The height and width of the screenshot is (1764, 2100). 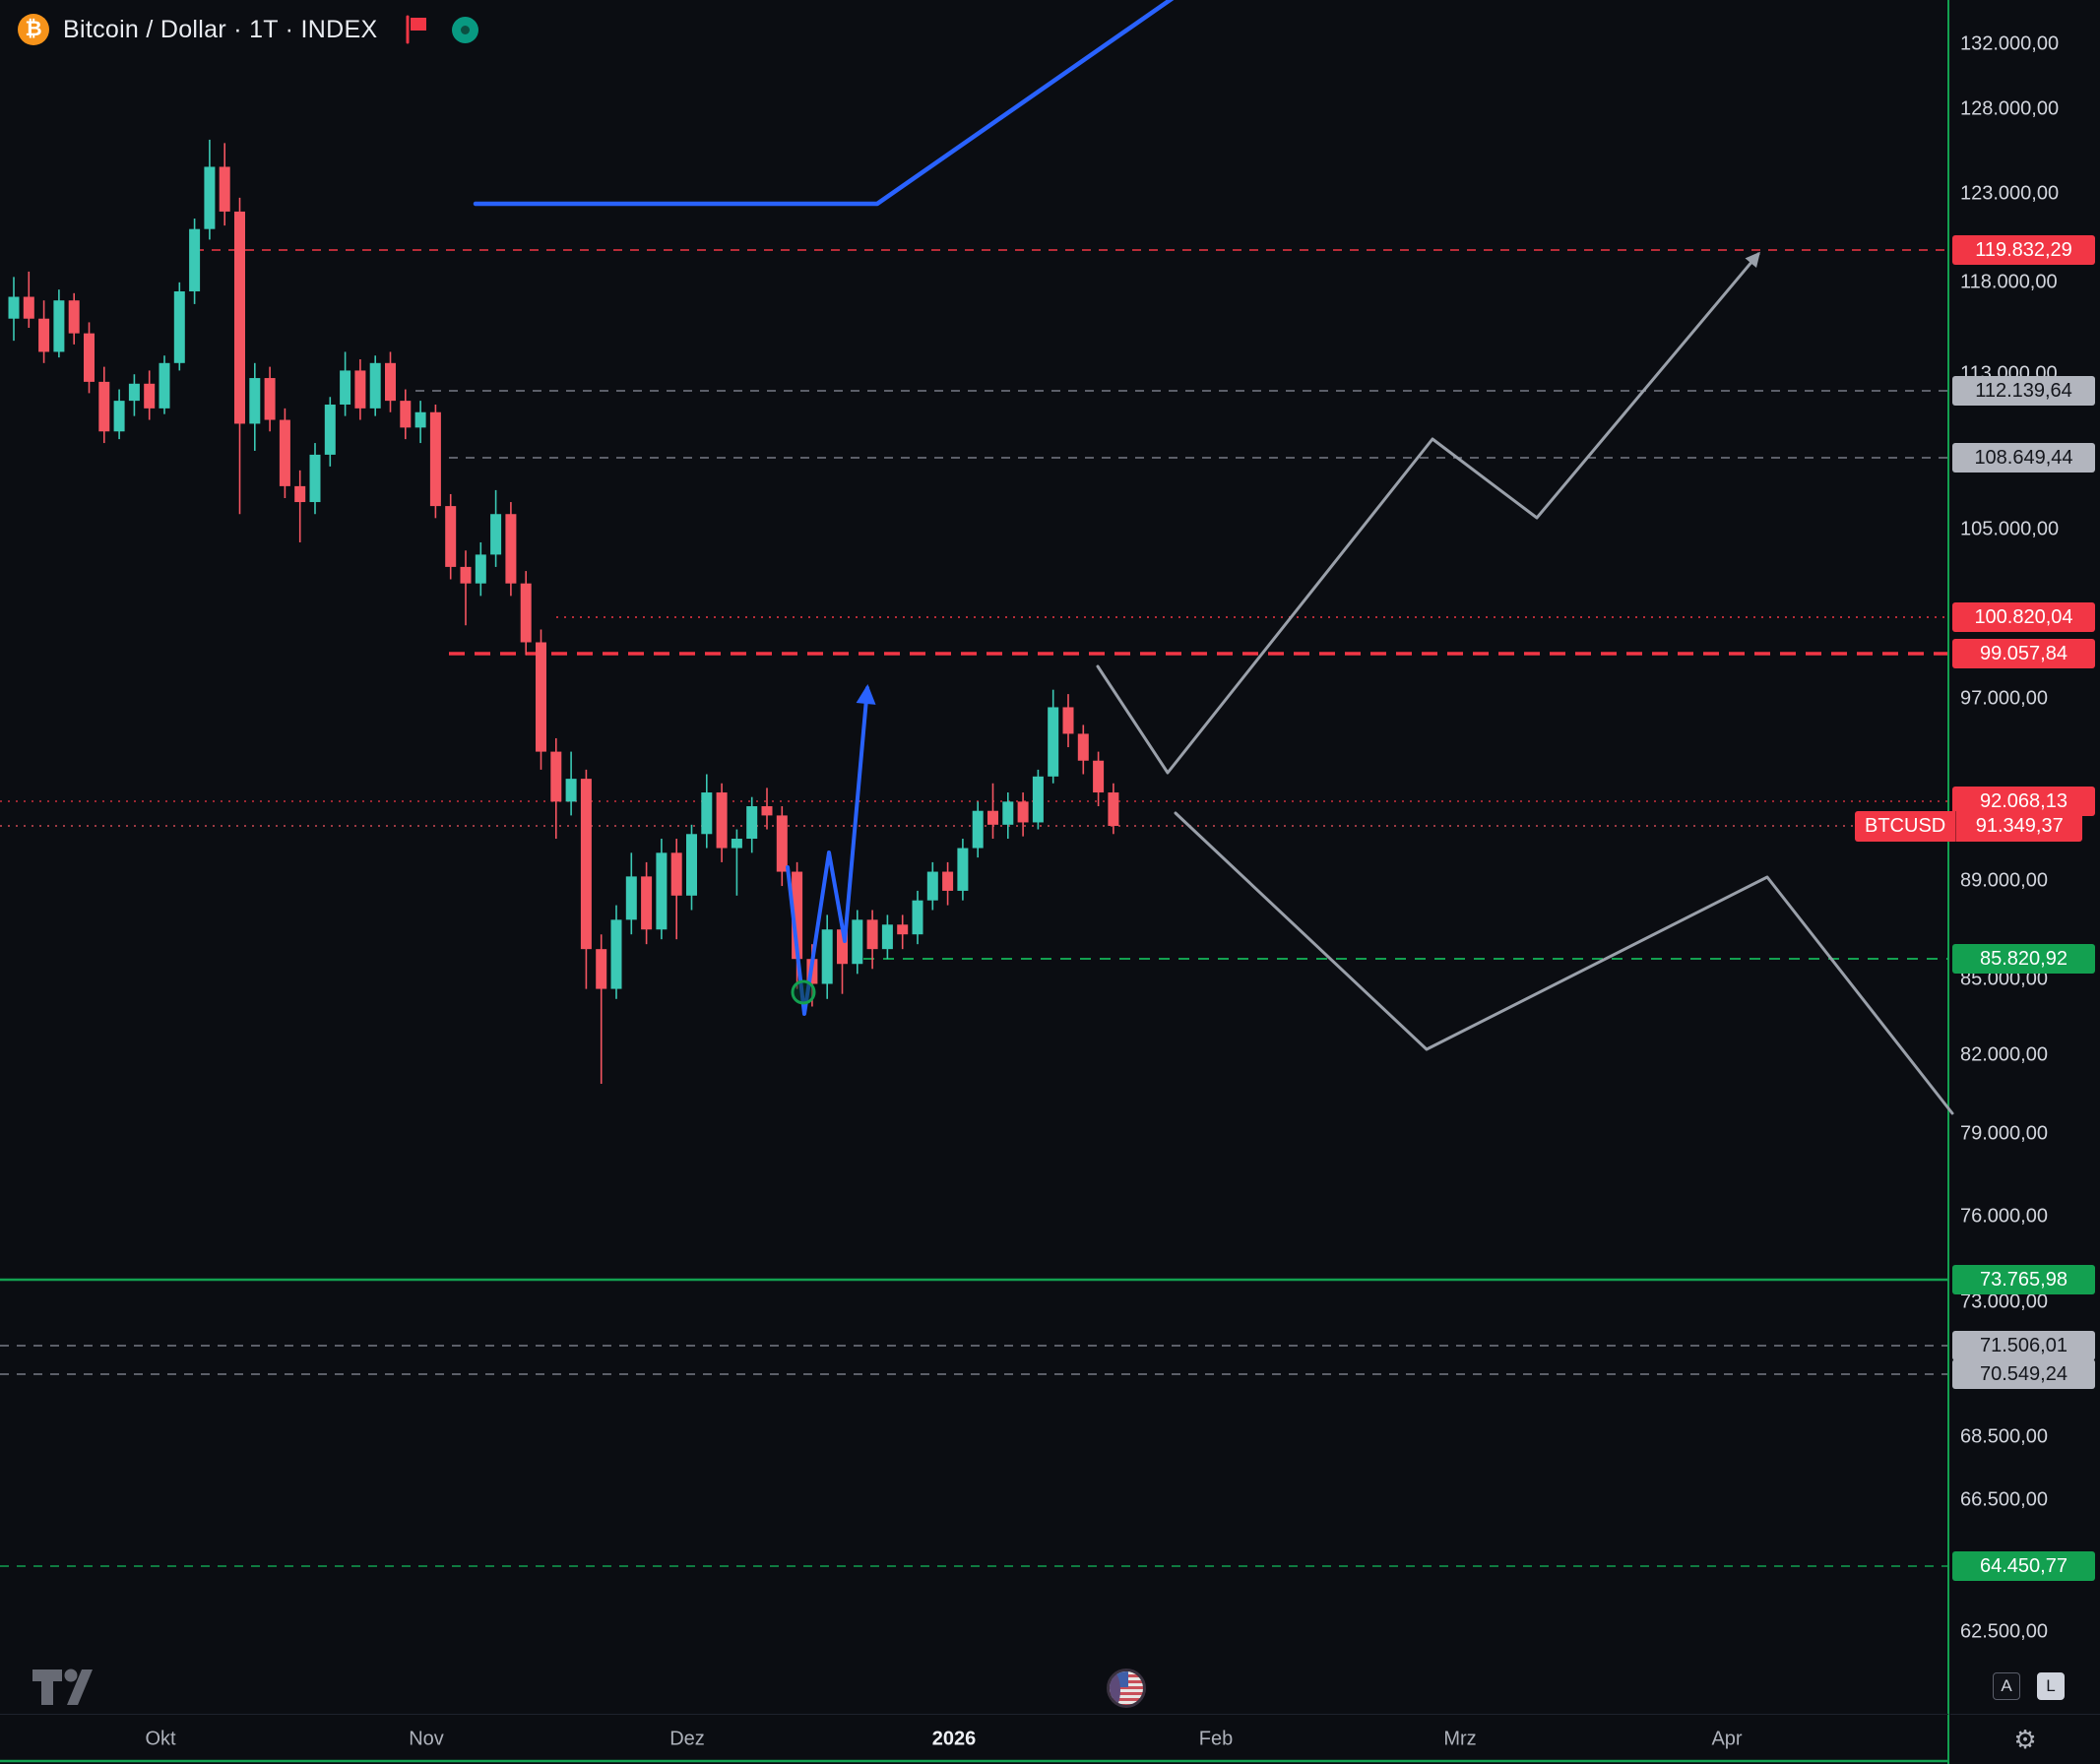 I want to click on trendline, so click(x=826, y=103).